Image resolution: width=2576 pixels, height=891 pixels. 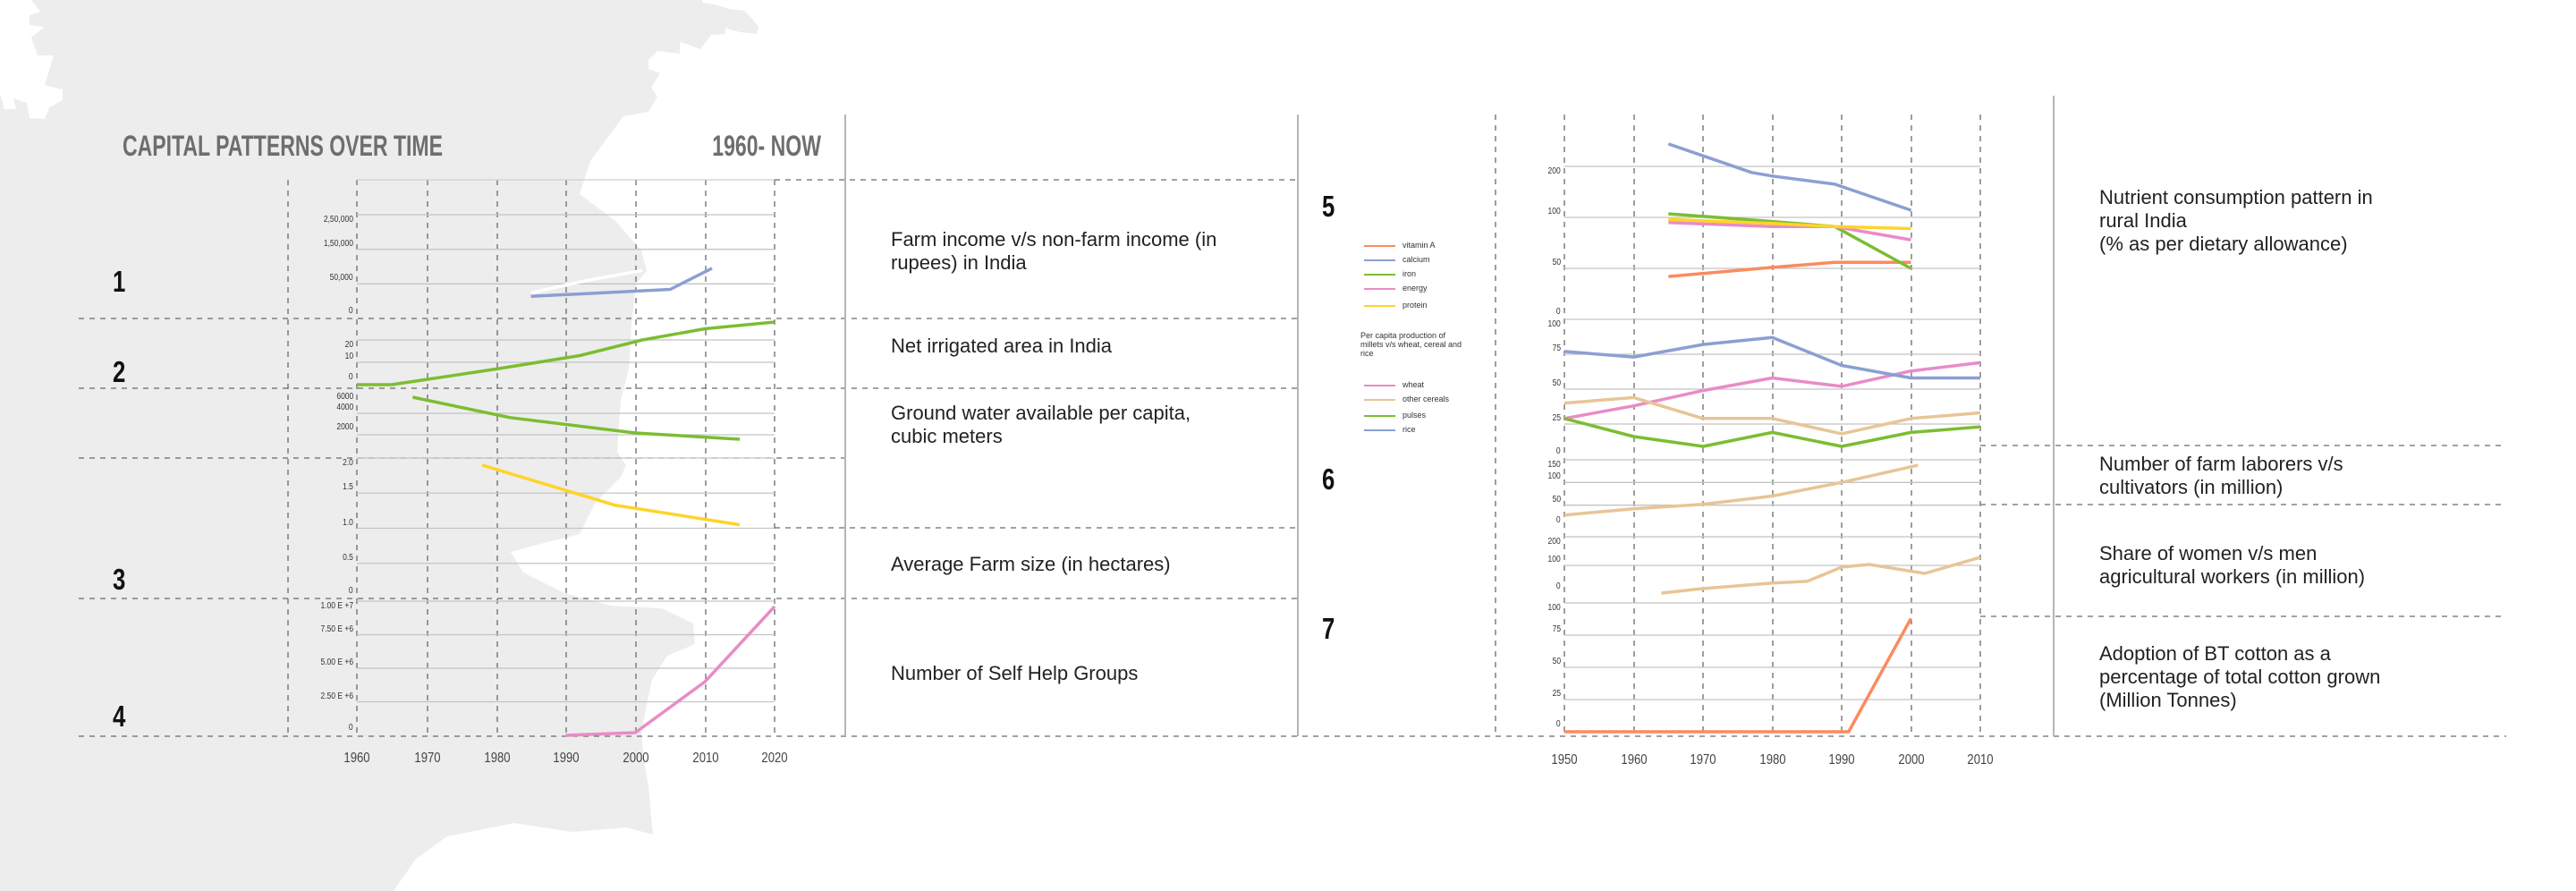 I want to click on series-line-wheat, so click(x=1772, y=390).